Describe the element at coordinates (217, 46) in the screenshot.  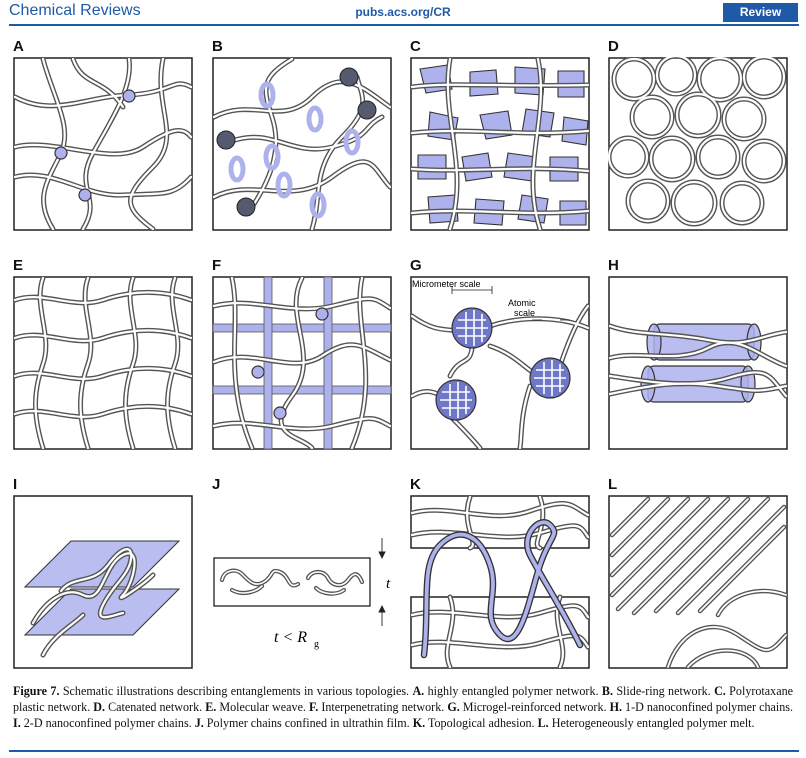
I see `panel-label-b: B` at that location.